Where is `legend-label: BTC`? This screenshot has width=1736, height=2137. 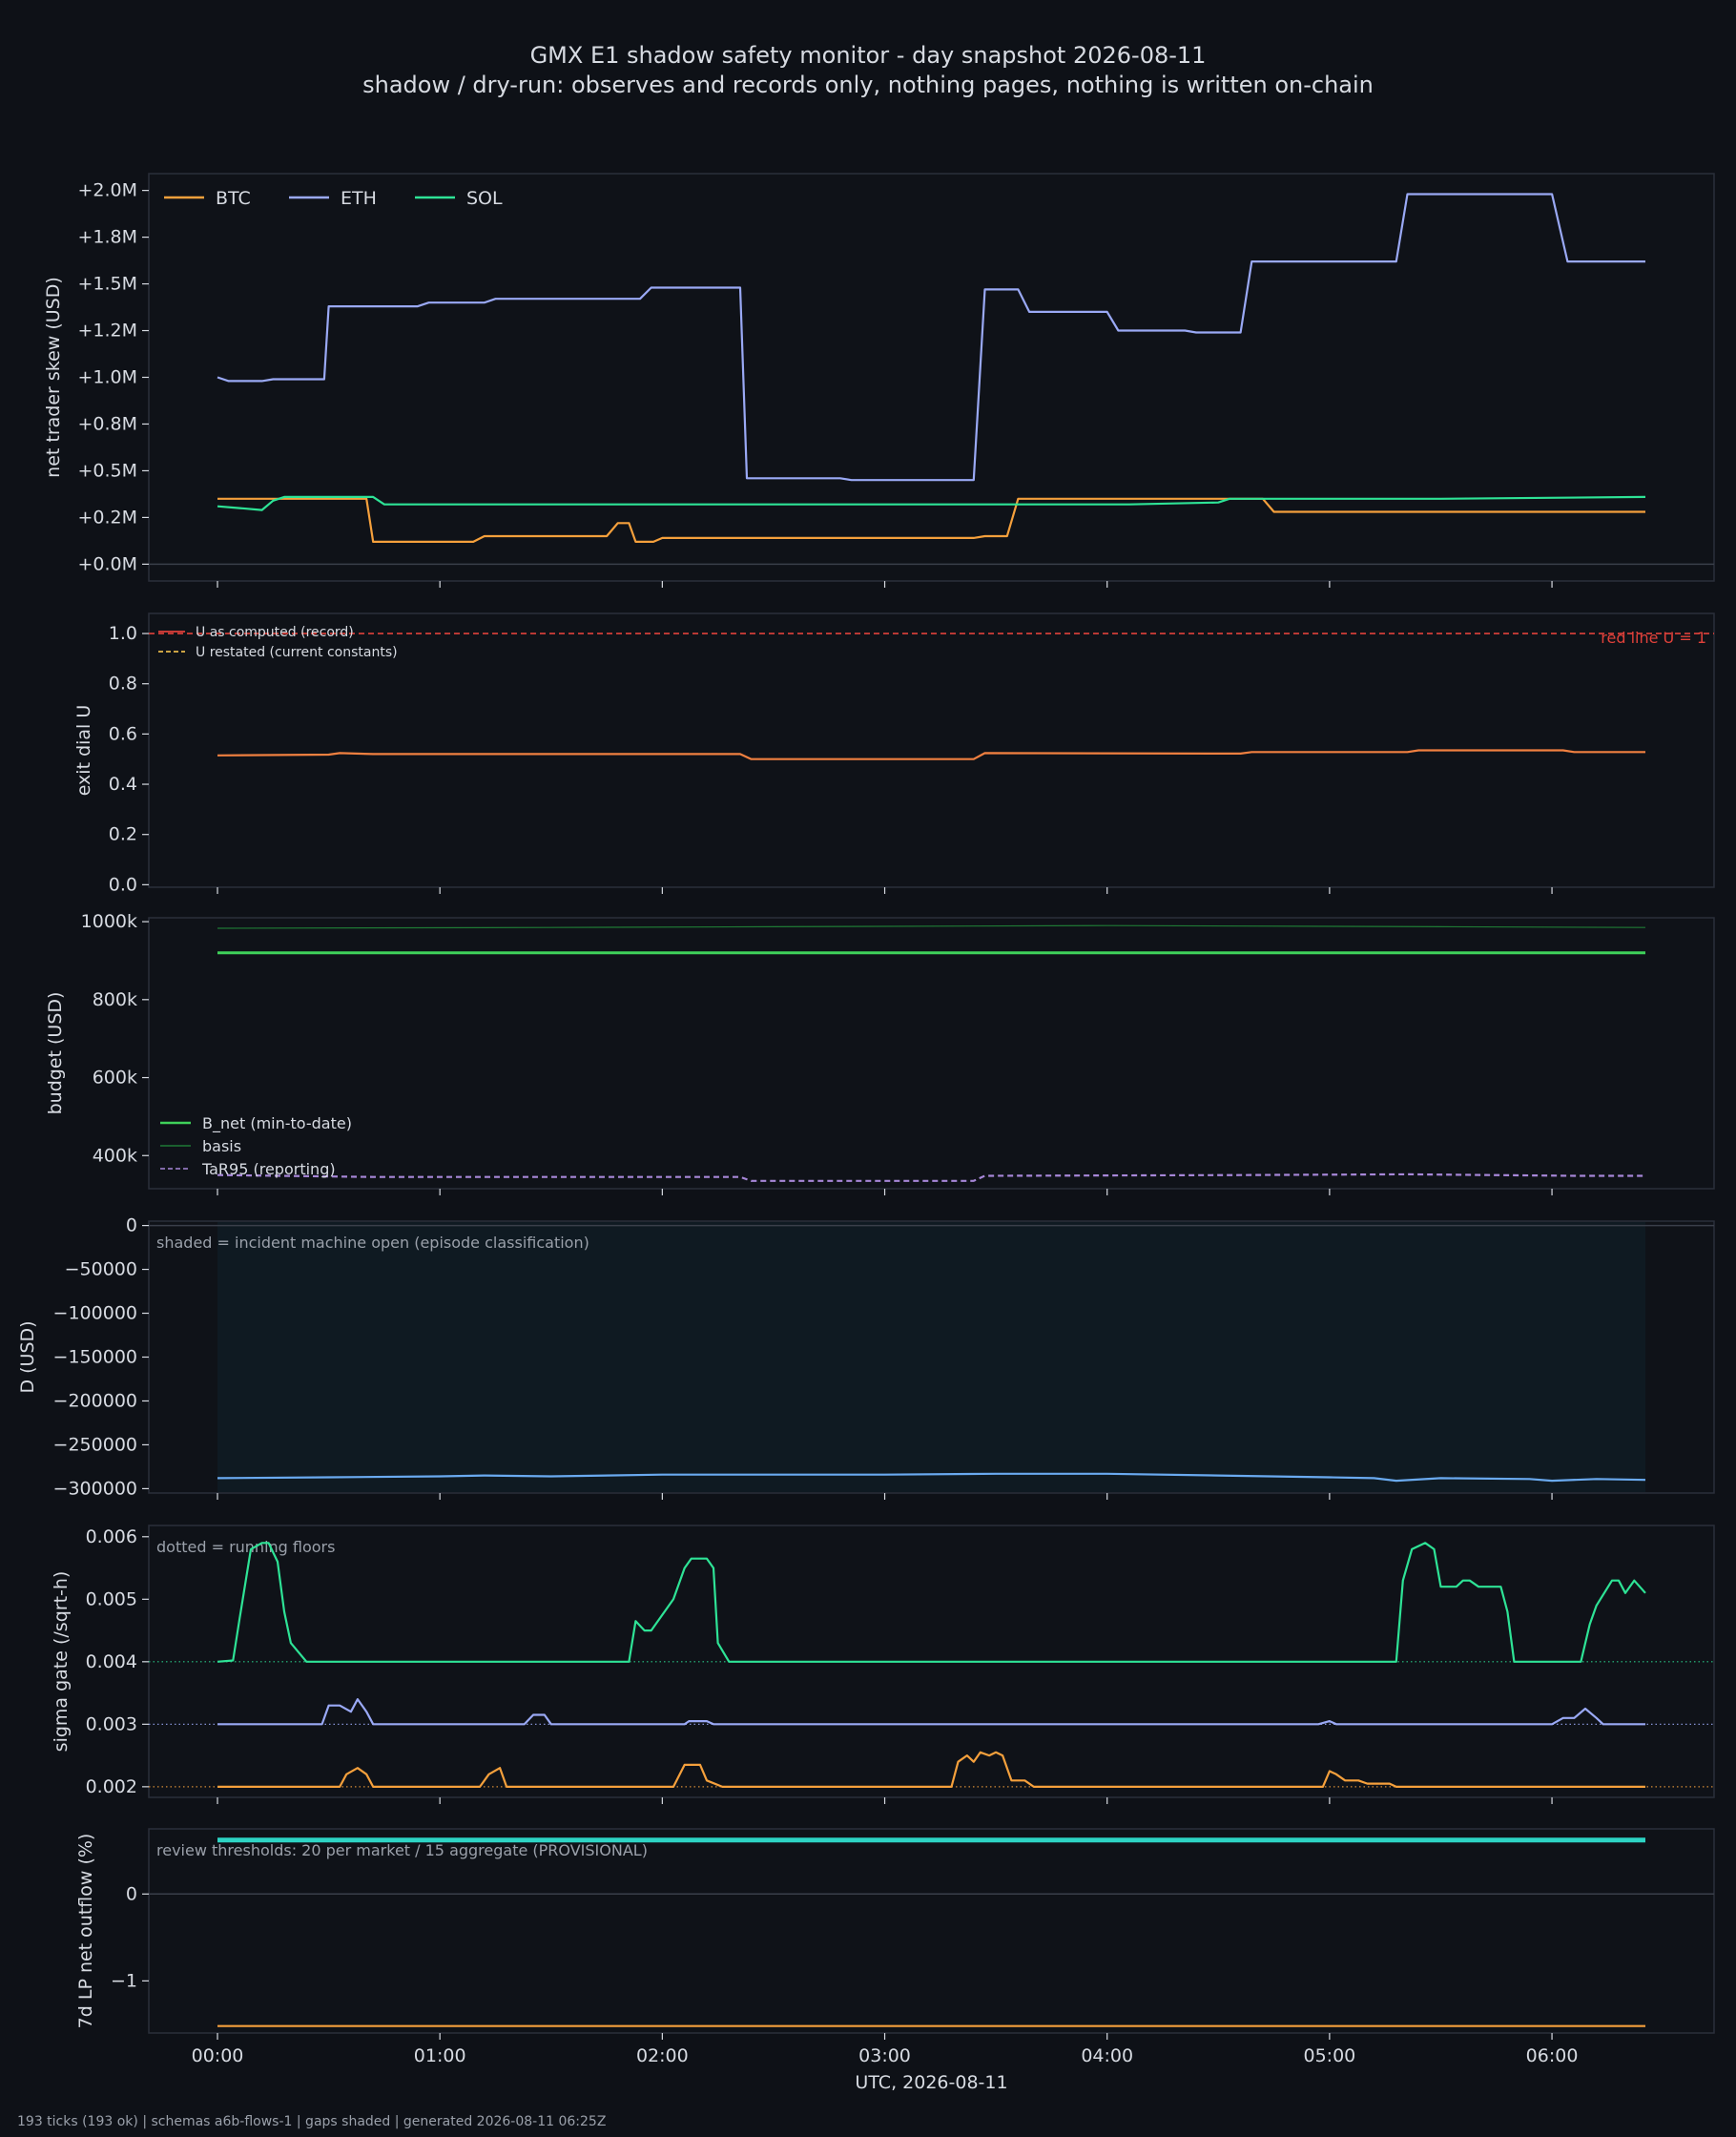 legend-label: BTC is located at coordinates (233, 198).